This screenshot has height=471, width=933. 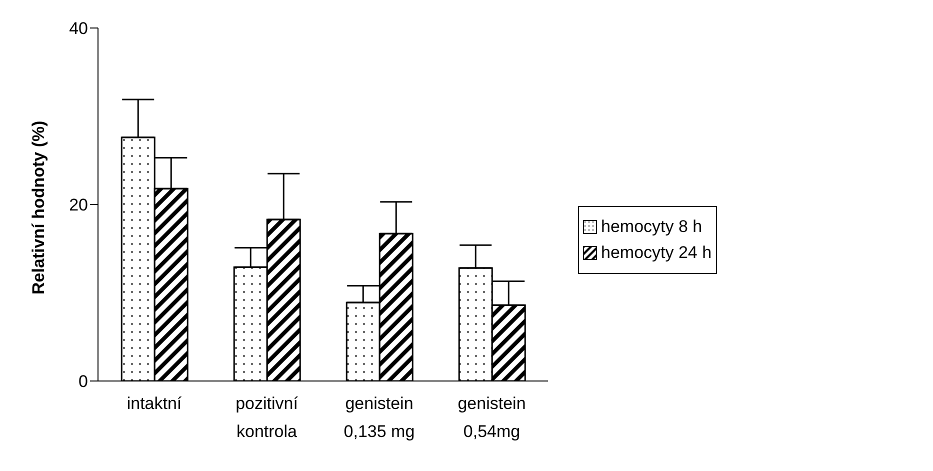 I want to click on x-tick-label: genistein 0,54mg, so click(x=492, y=417).